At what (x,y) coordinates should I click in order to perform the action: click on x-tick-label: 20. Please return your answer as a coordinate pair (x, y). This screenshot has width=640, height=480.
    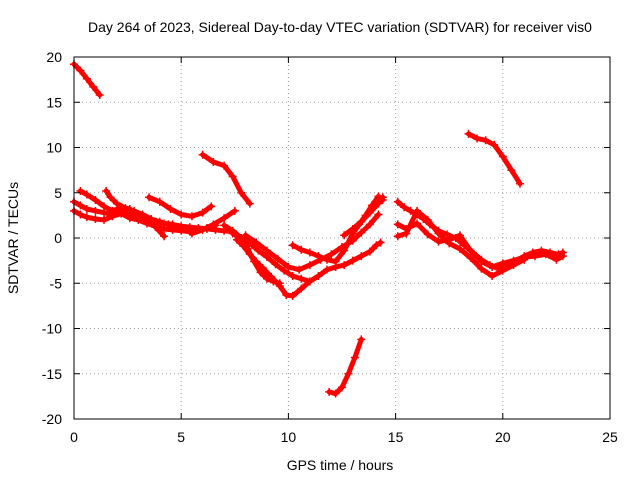
    Looking at the image, I should click on (503, 437).